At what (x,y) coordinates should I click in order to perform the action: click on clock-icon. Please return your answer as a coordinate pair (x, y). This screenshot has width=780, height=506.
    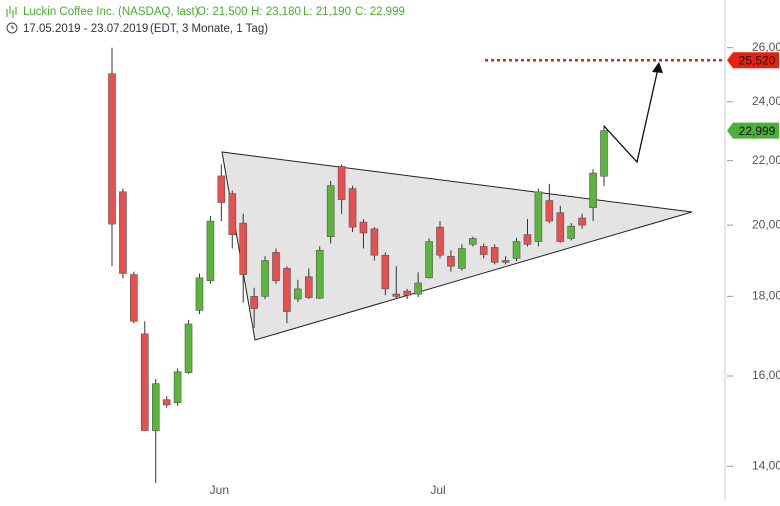
    Looking at the image, I should click on (12, 28).